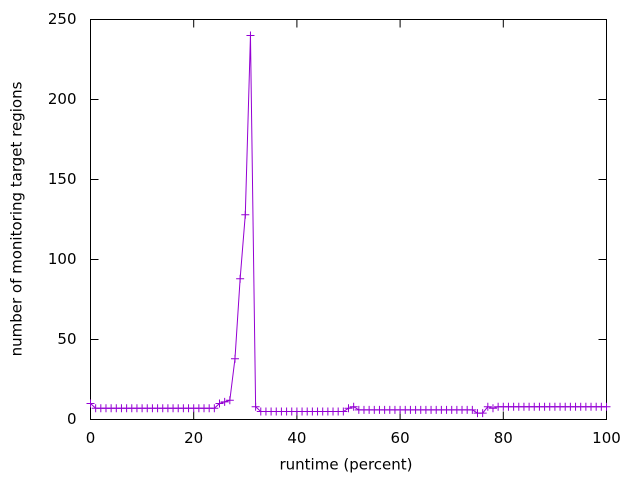 Image resolution: width=640 pixels, height=480 pixels. Describe the element at coordinates (193, 438) in the screenshot. I see `x-tick-label: 20` at that location.